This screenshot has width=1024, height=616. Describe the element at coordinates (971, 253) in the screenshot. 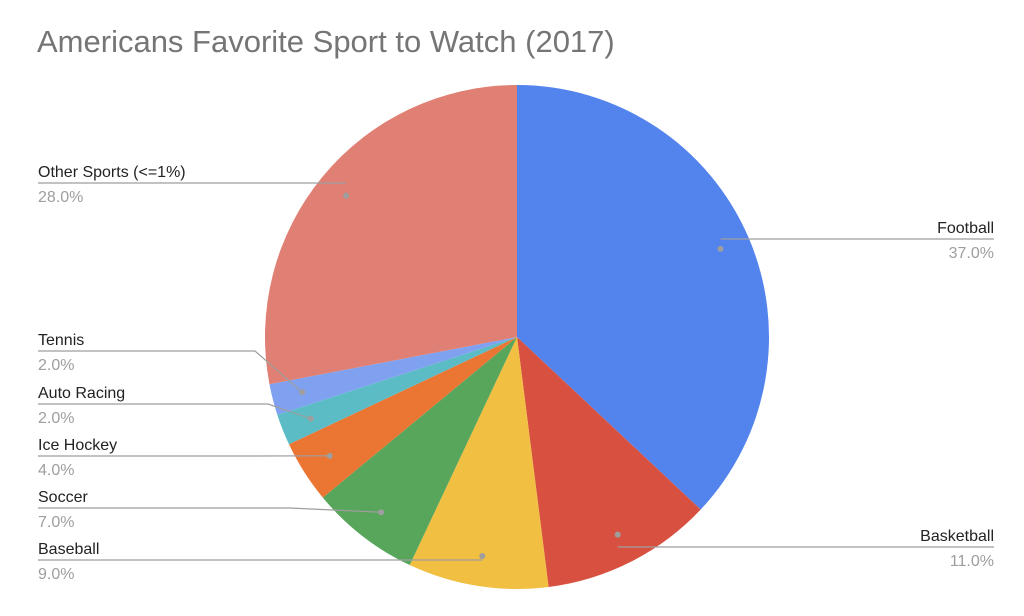

I see `slice-percent-football: 37.0%` at that location.